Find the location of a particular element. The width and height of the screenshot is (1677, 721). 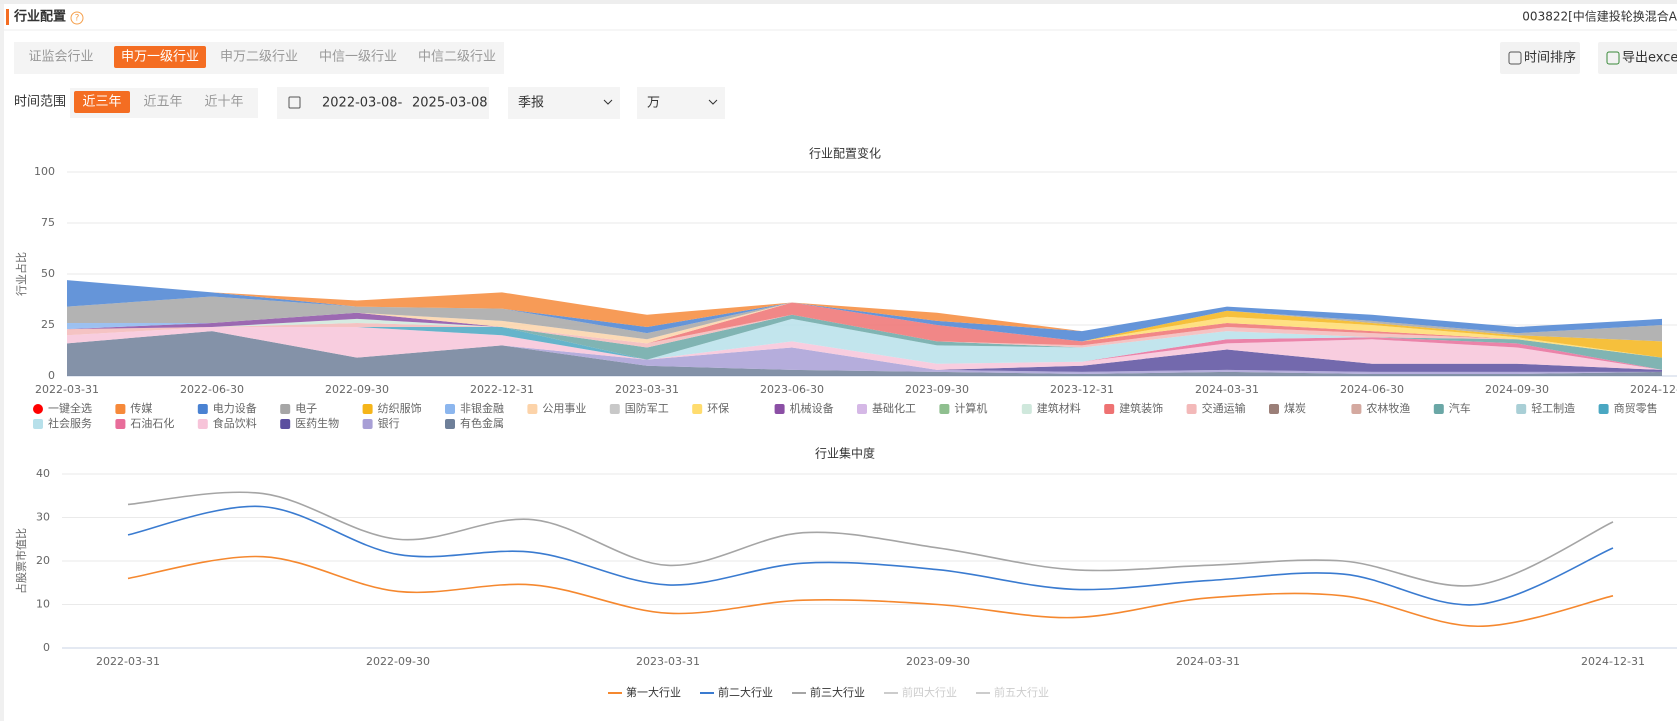

legend-label: 前五大行业 is located at coordinates (1021, 692).